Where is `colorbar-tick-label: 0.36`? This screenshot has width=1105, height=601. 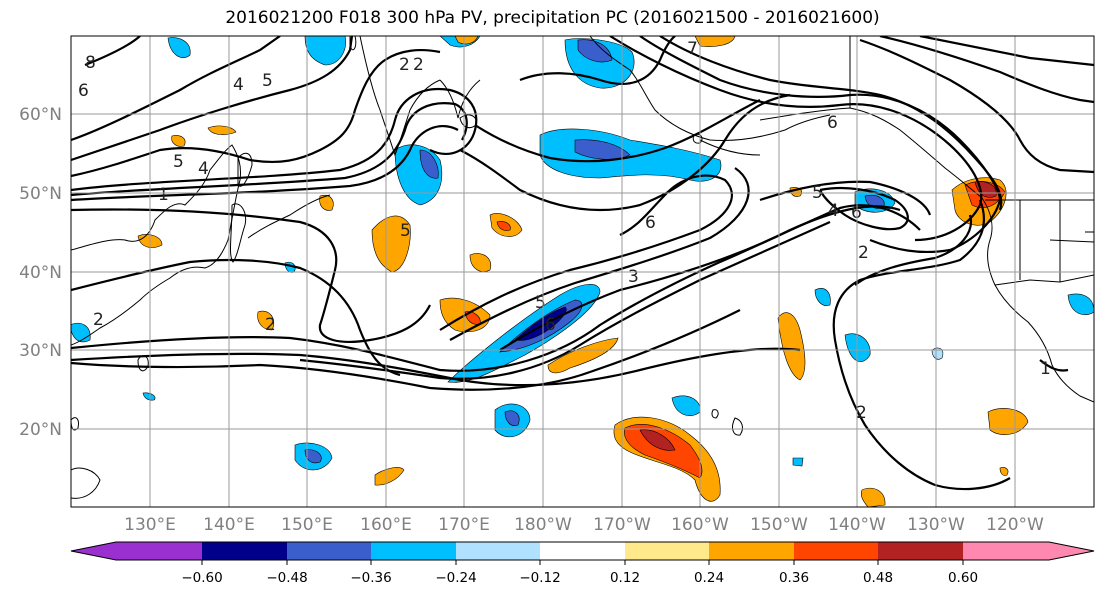
colorbar-tick-label: 0.36 is located at coordinates (794, 578).